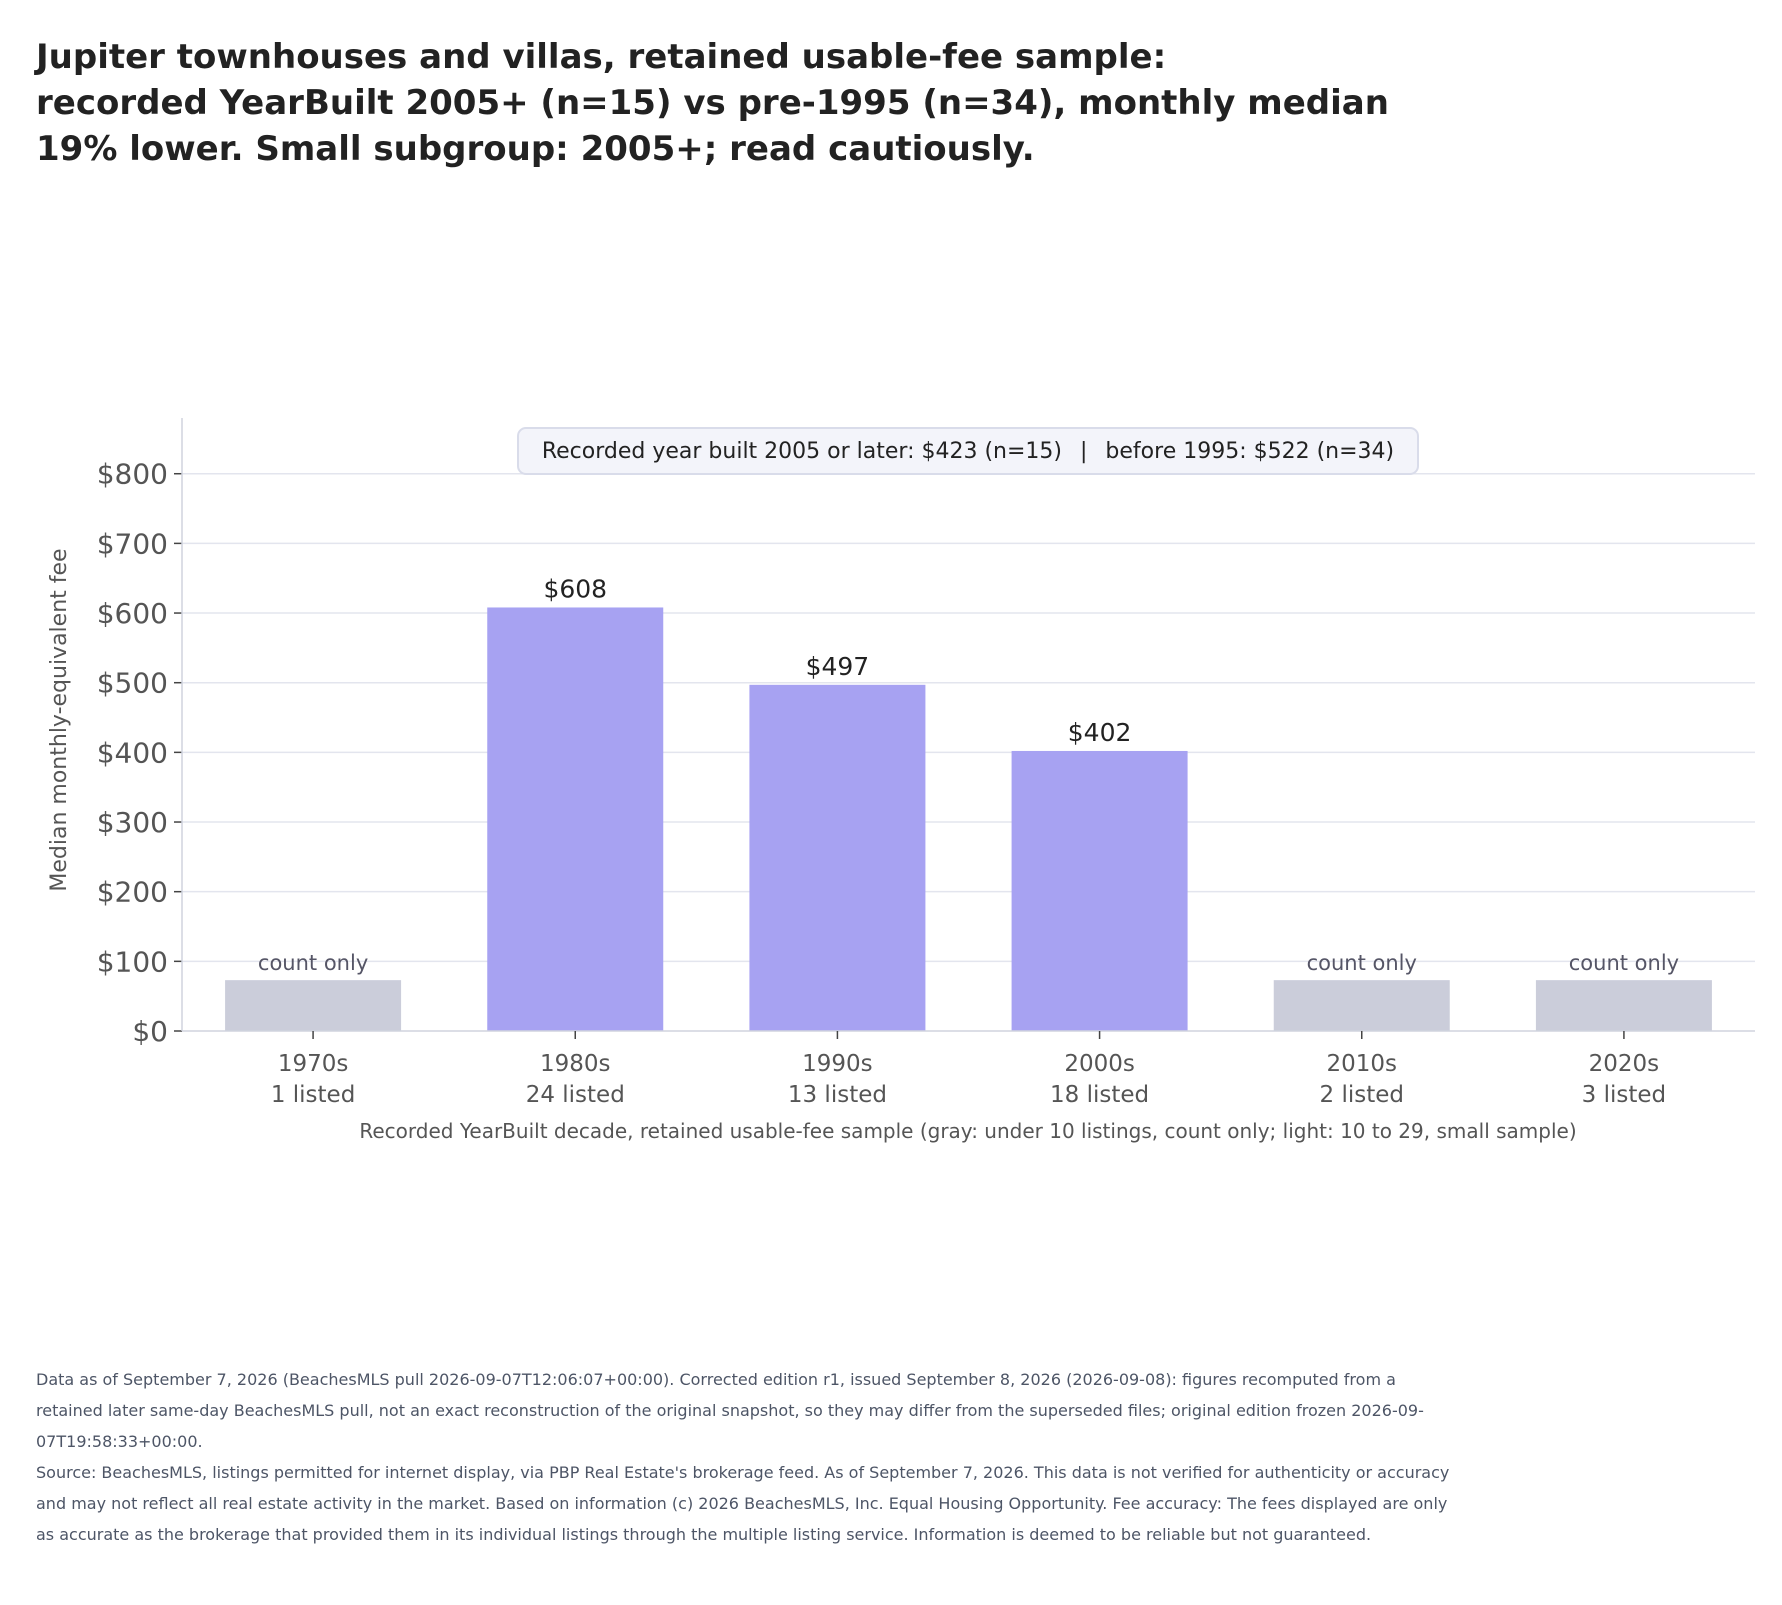 The image size is (1782, 1605). I want to click on y-tick-label: $100, so click(132, 961).